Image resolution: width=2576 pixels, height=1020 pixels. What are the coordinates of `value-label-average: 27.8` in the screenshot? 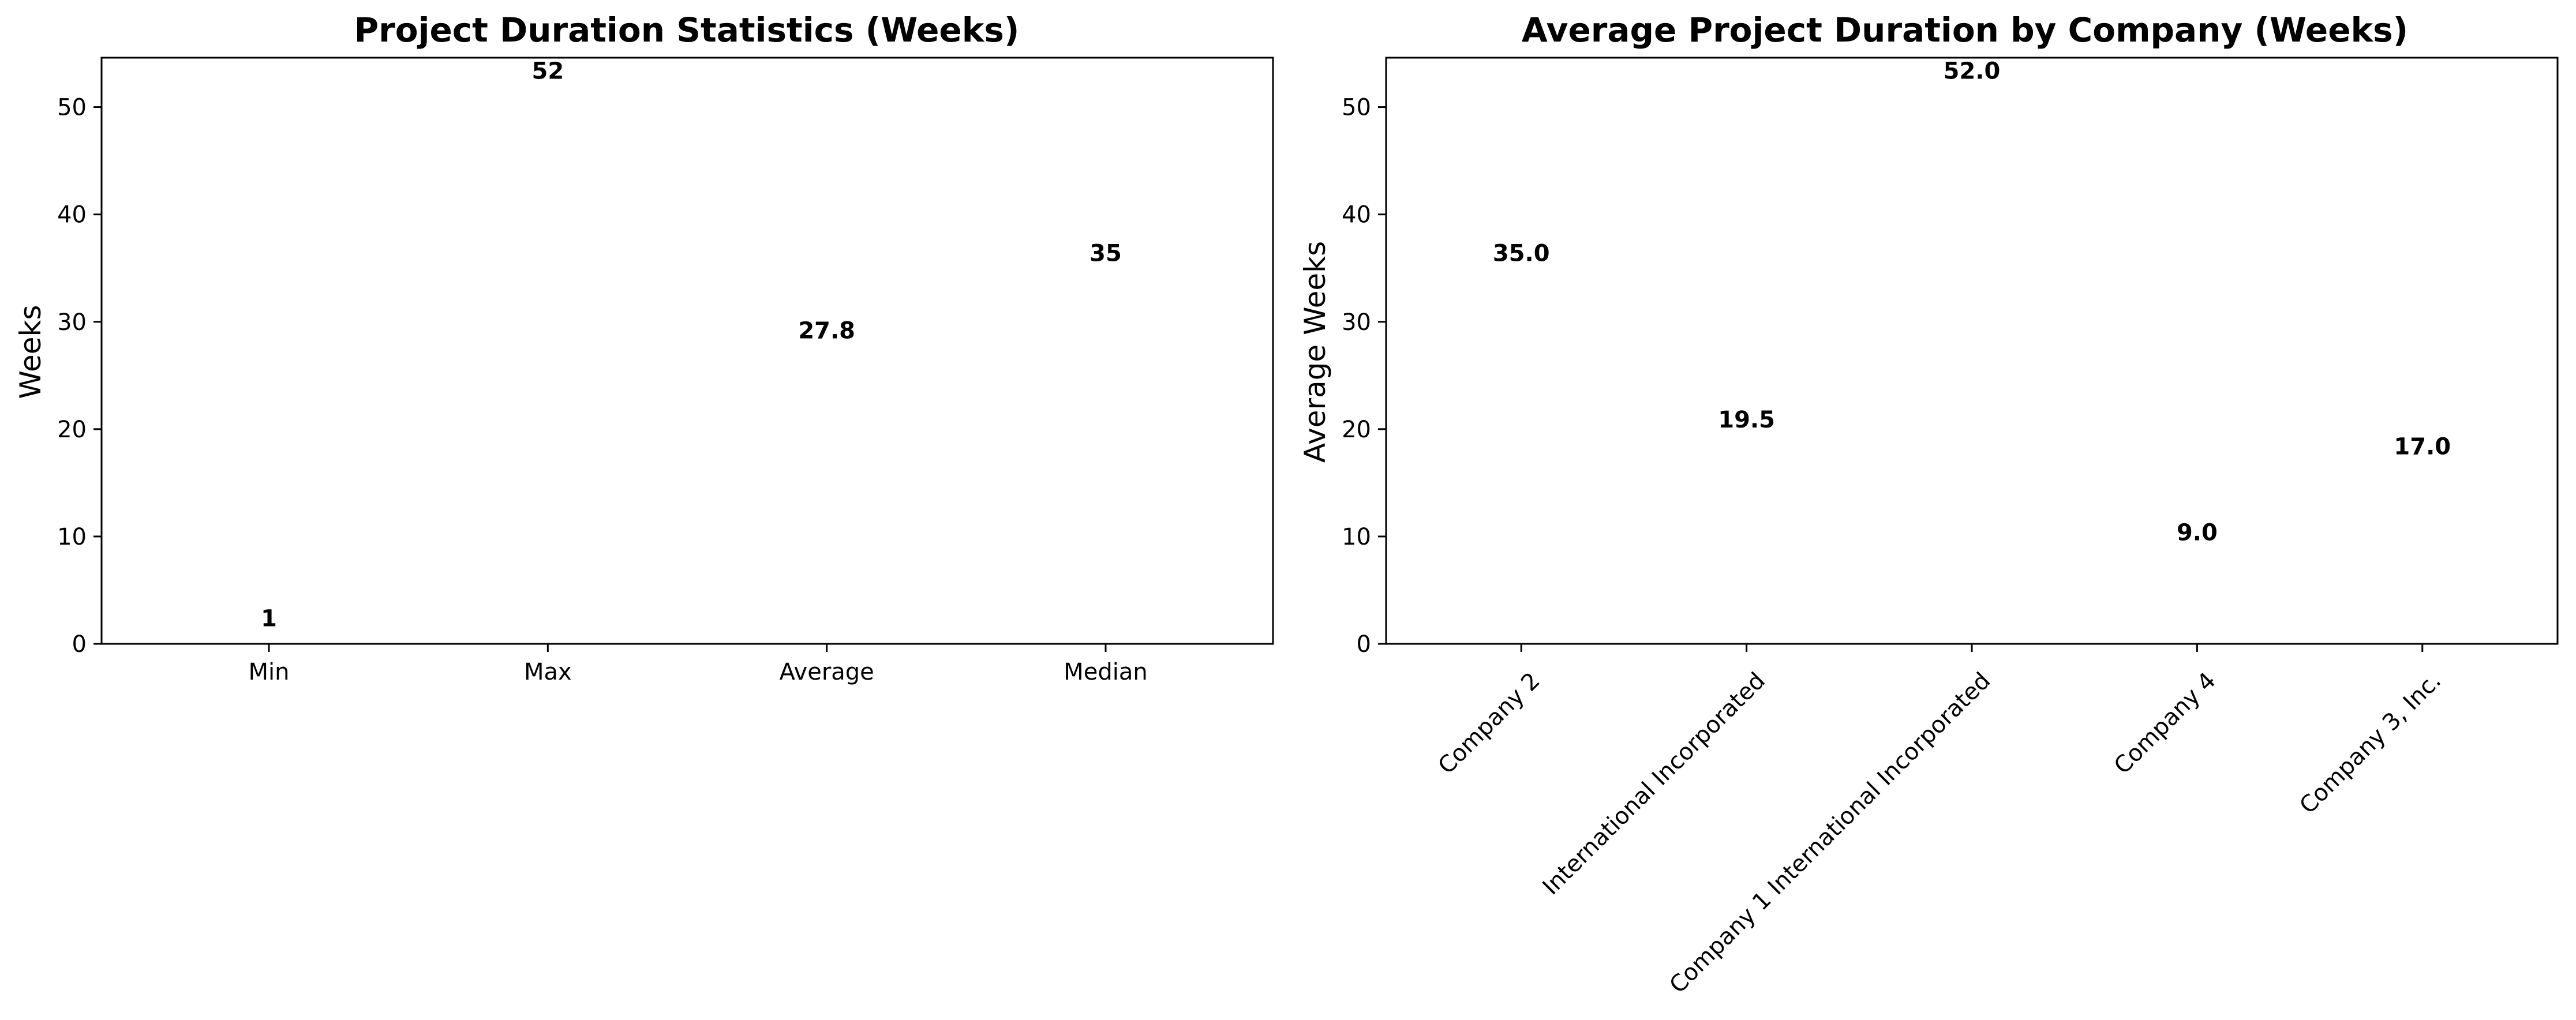 It's located at (826, 331).